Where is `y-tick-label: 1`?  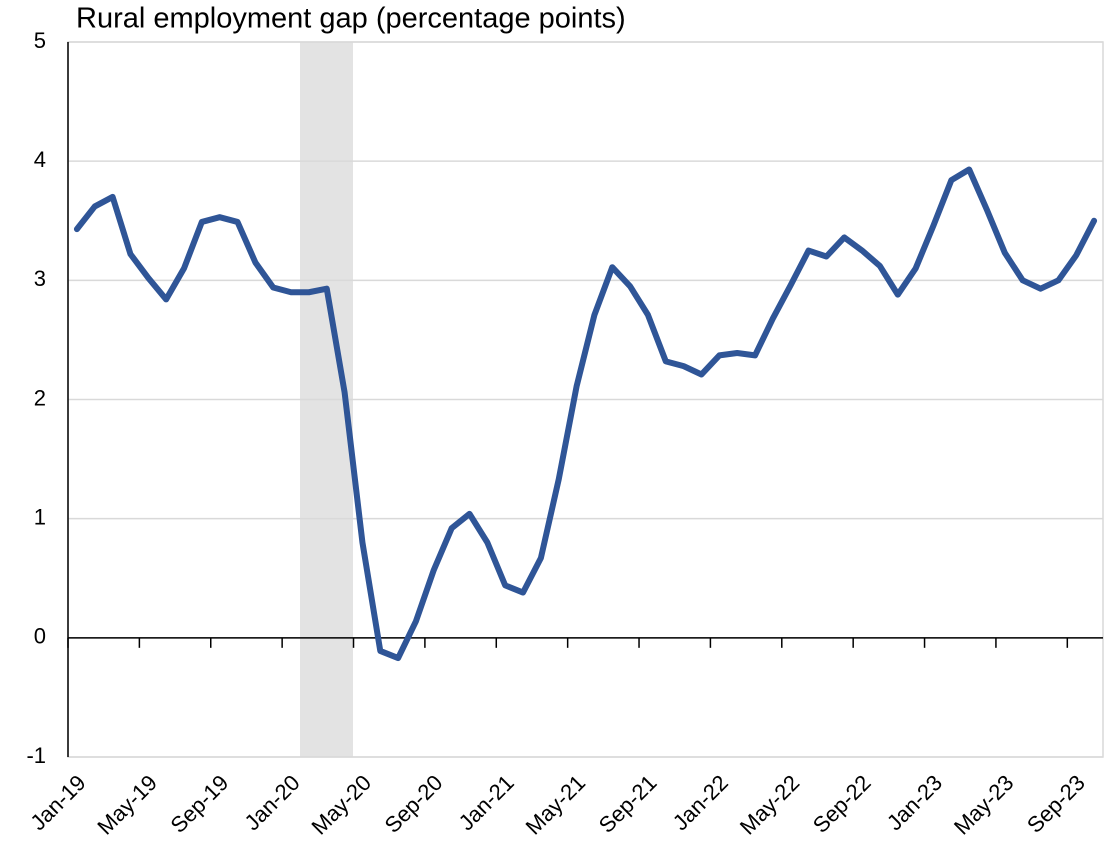
y-tick-label: 1 is located at coordinates (40, 516).